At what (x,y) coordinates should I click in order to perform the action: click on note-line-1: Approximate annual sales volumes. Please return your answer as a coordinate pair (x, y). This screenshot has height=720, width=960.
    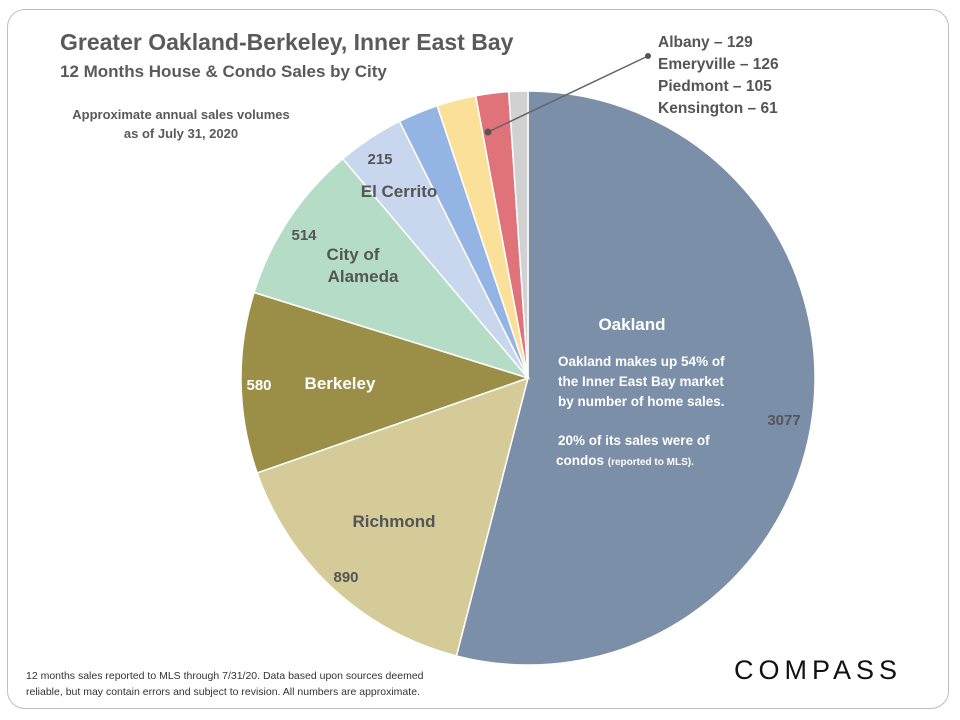
    Looking at the image, I should click on (181, 114).